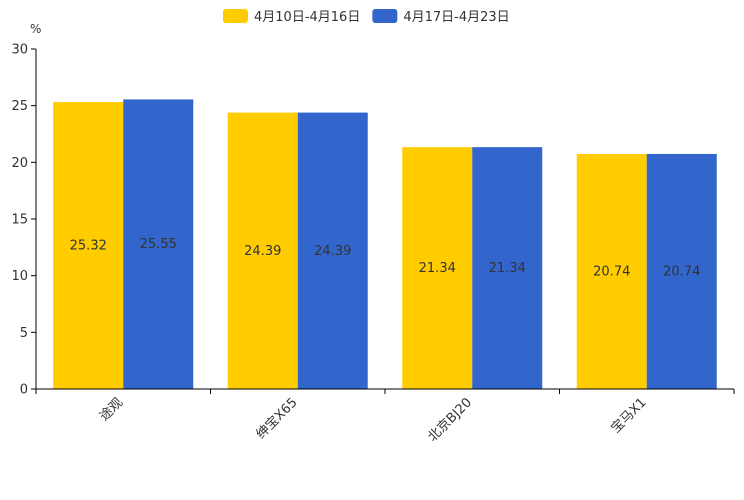  I want to click on bar-value-label: 25.55, so click(158, 244).